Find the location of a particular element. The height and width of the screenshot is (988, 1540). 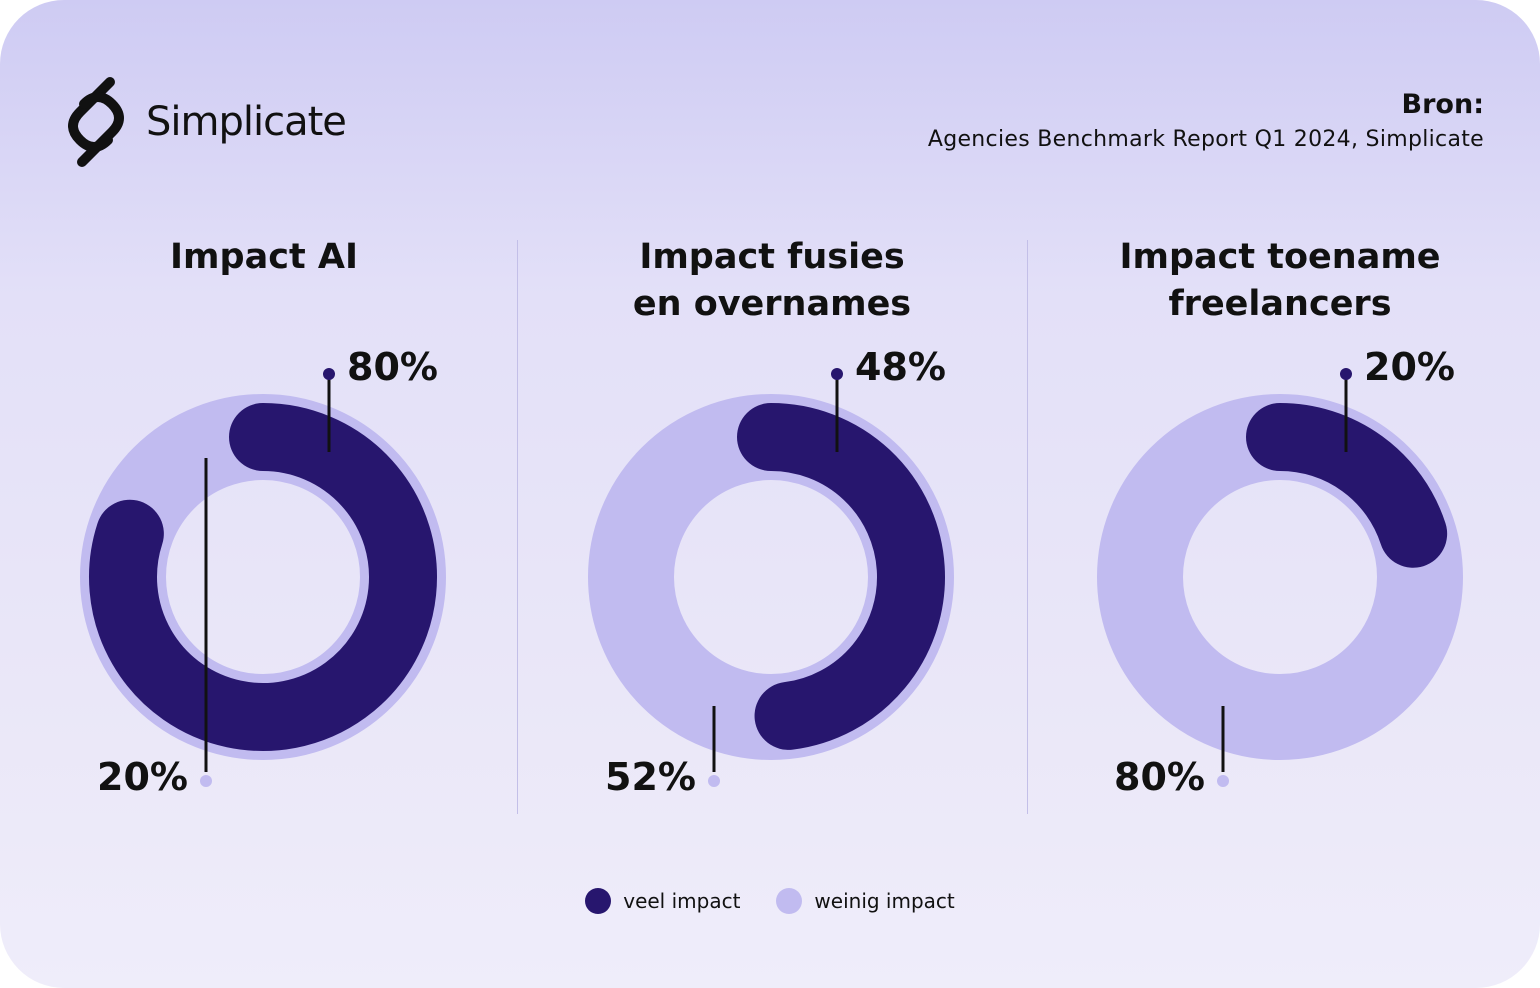

legend-swatch-weinig is located at coordinates (789, 901).